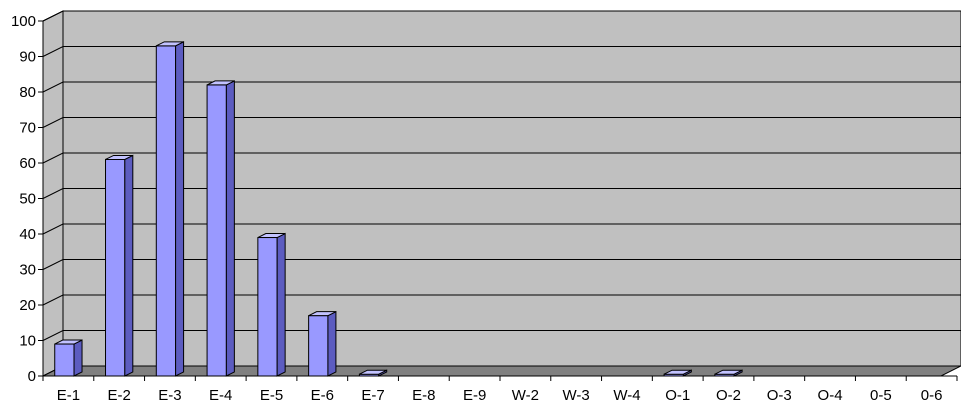 The image size is (961, 409). What do you see at coordinates (525, 395) in the screenshot?
I see `x-tick-label: W-2` at bounding box center [525, 395].